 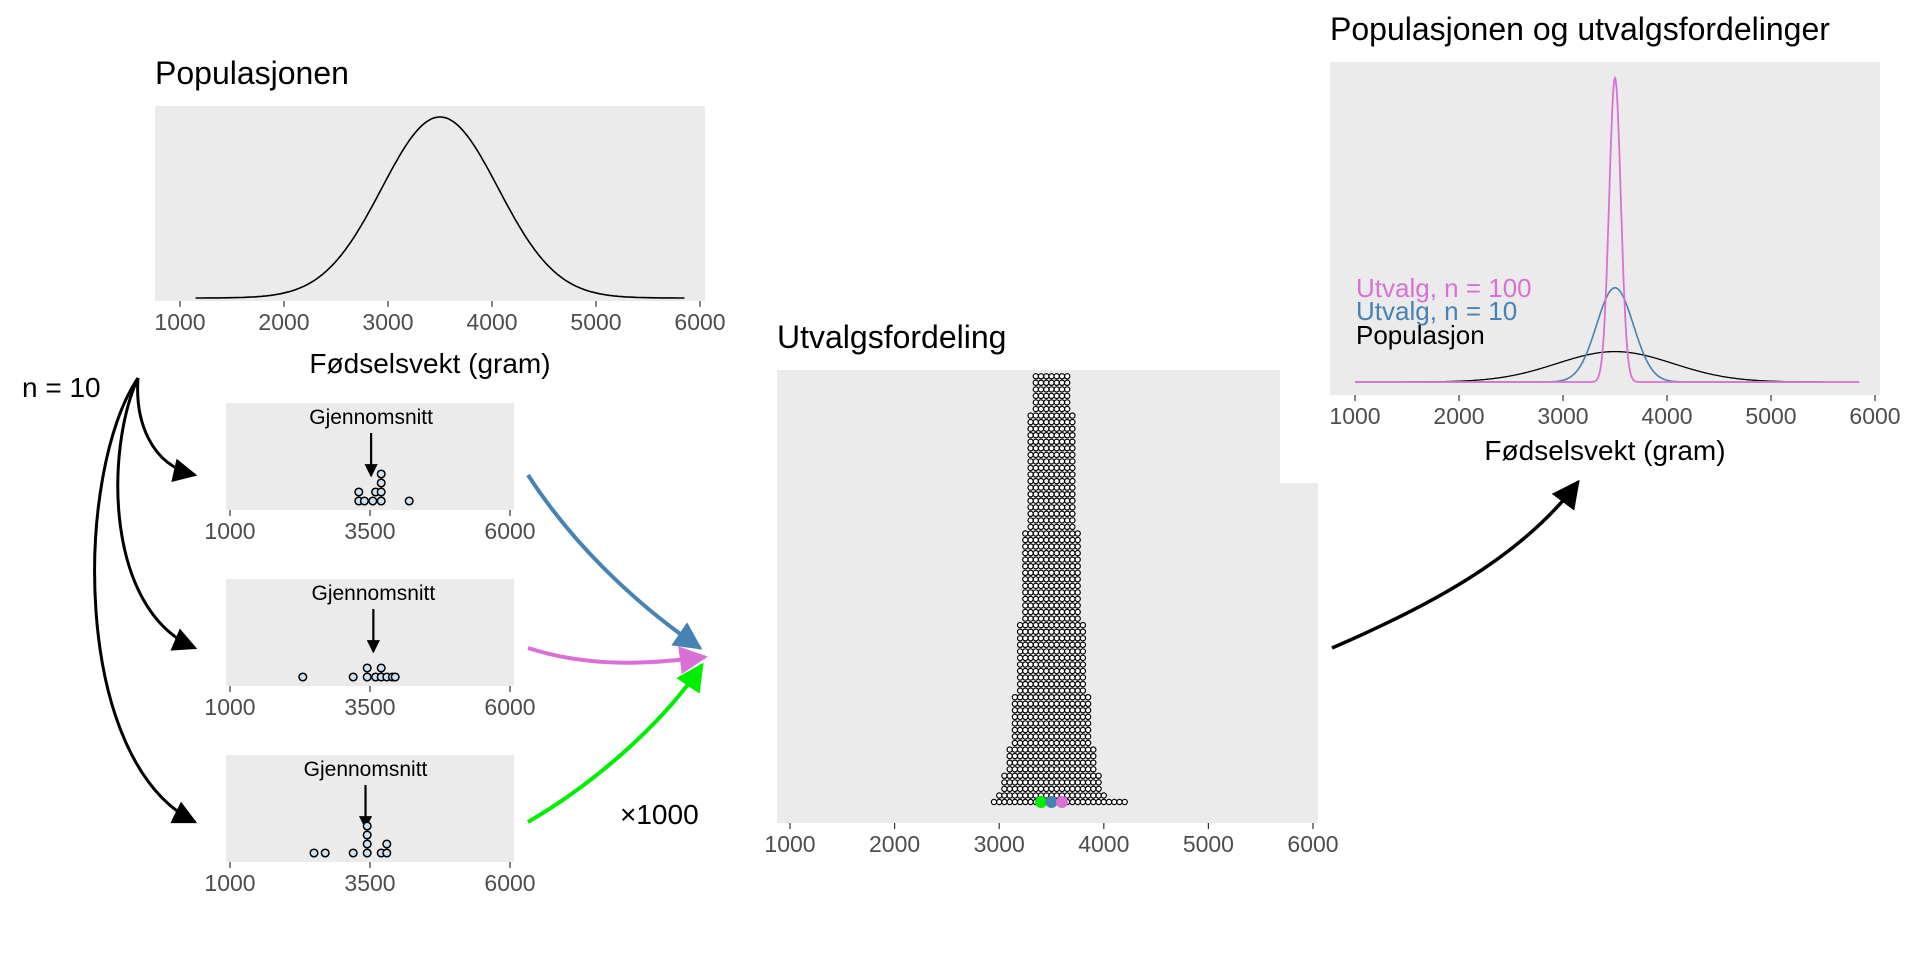 What do you see at coordinates (369, 883) in the screenshot?
I see `sample3-x-tick-label-3500: 3500` at bounding box center [369, 883].